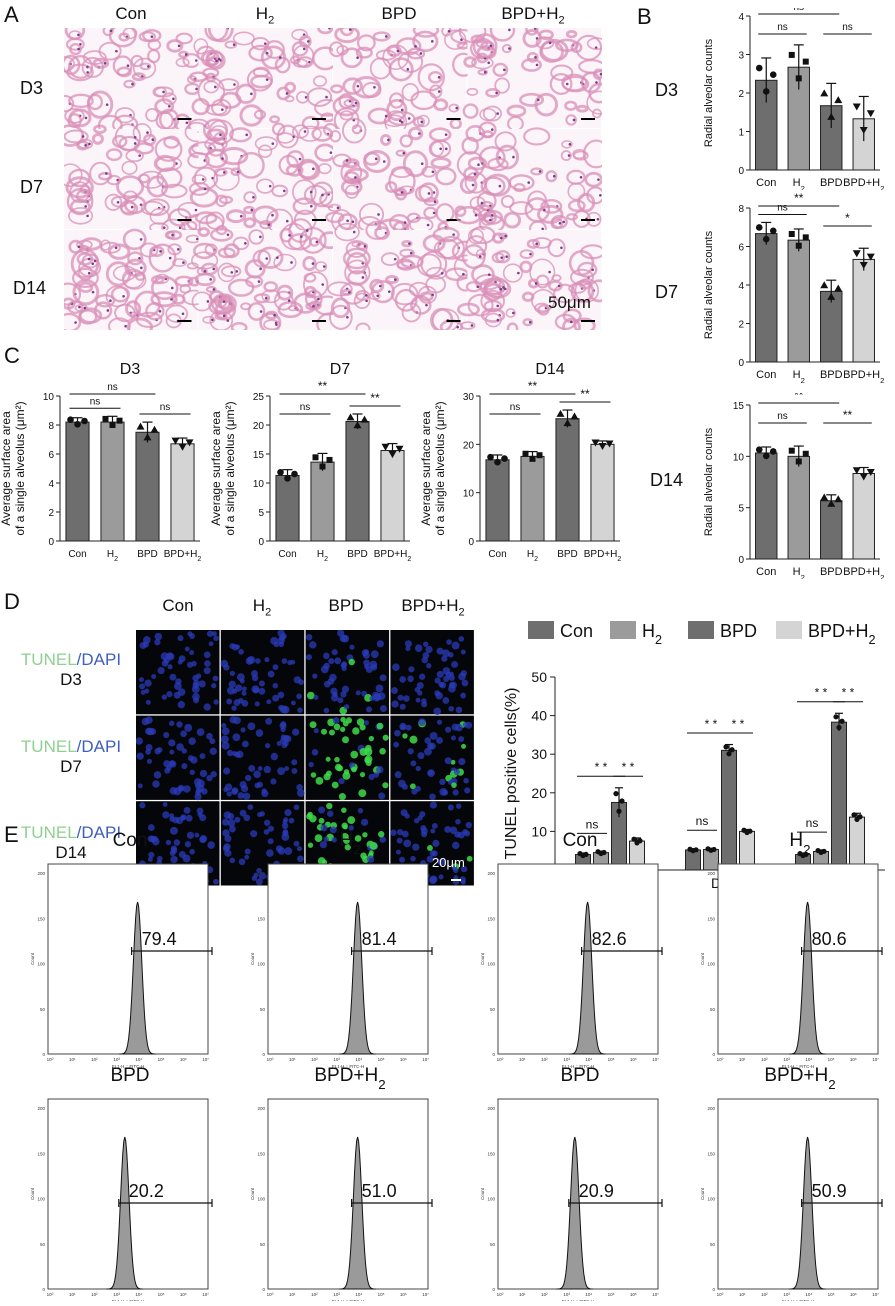 This screenshot has width=895, height=1306. I want to click on flow-y-tick: 150, so click(41, 918).